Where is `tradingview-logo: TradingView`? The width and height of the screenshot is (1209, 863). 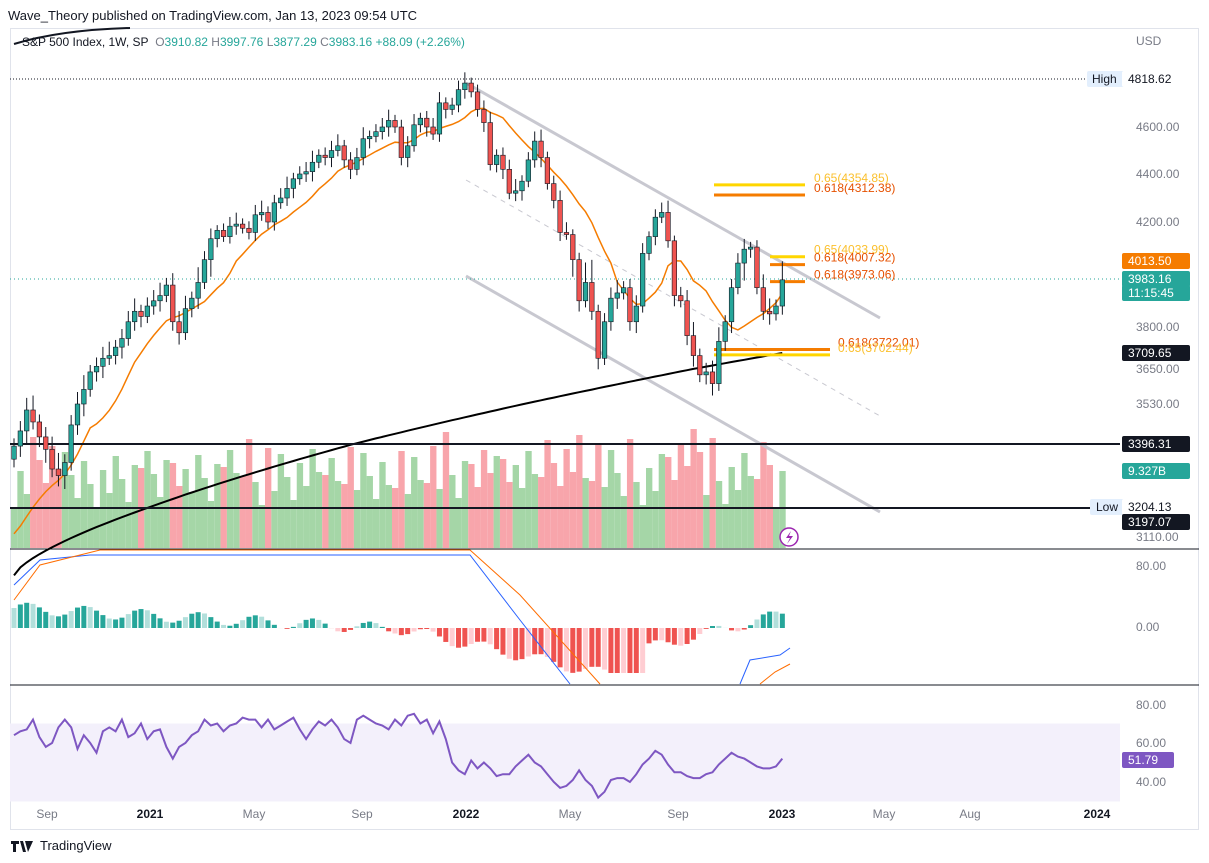 tradingview-logo: TradingView is located at coordinates (61, 845).